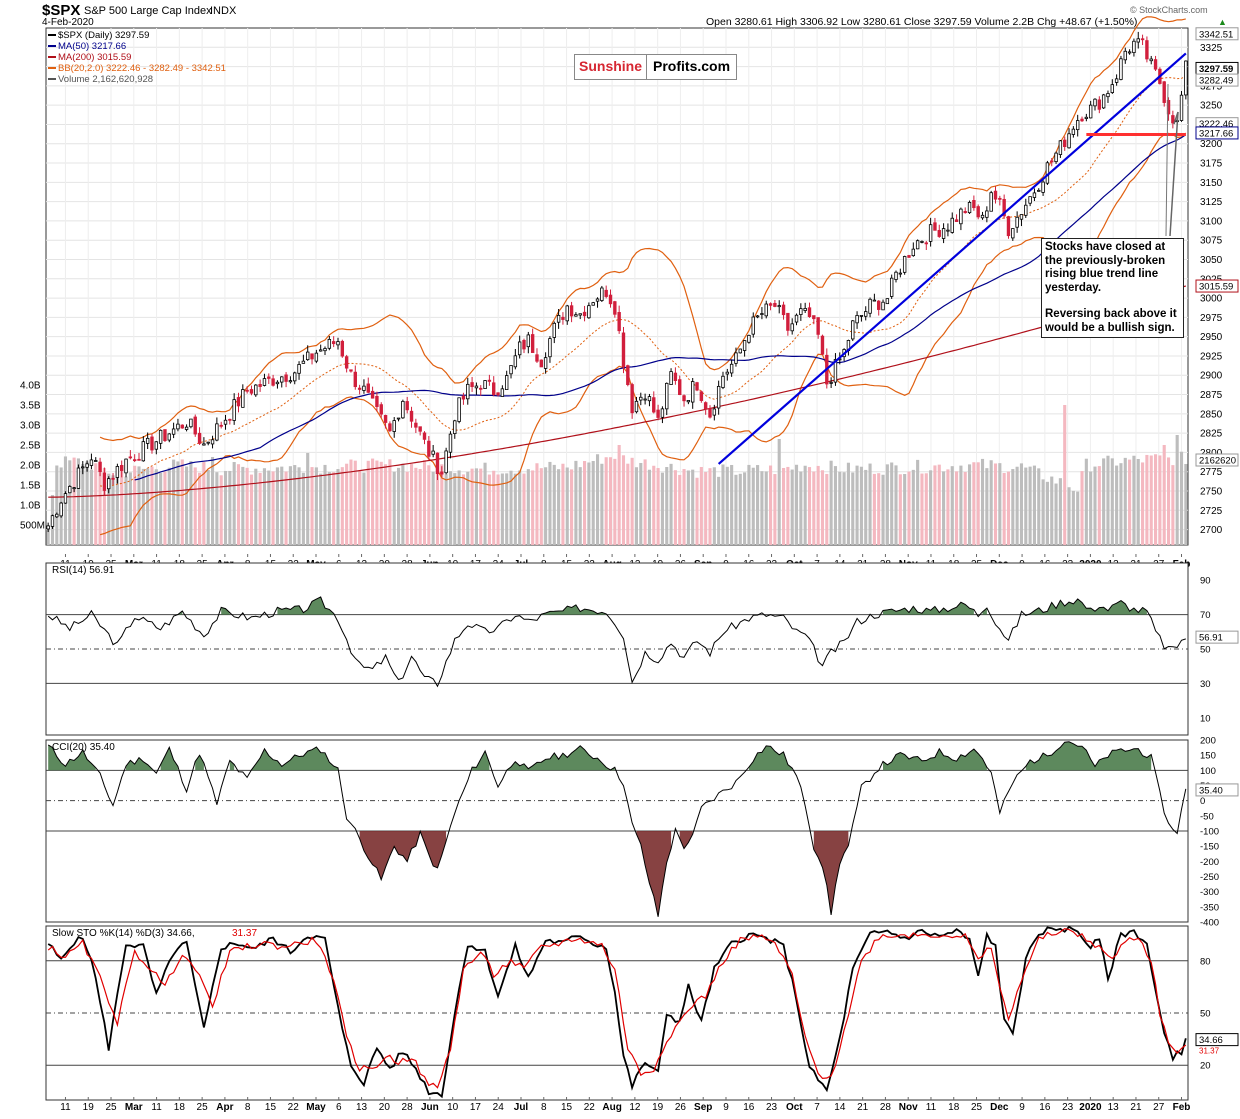  I want to click on volume-tick-label: 1.5B, so click(30, 486).